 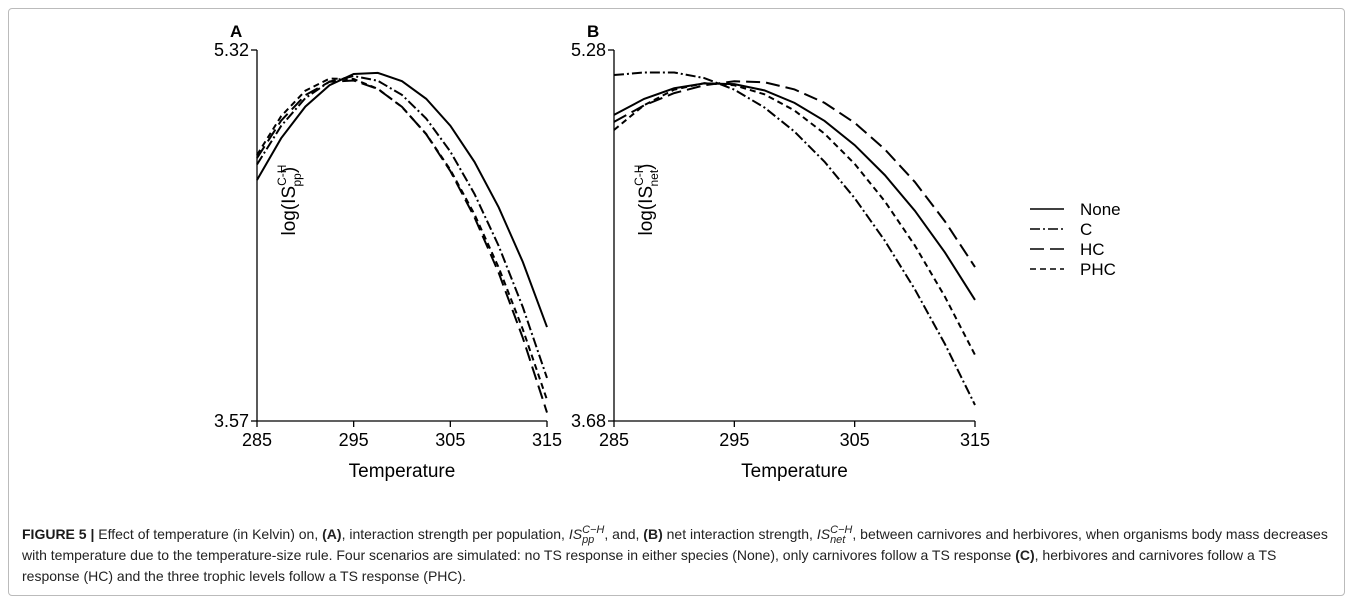 What do you see at coordinates (739, 534) in the screenshot?
I see `caption-text: net interaction strength,` at bounding box center [739, 534].